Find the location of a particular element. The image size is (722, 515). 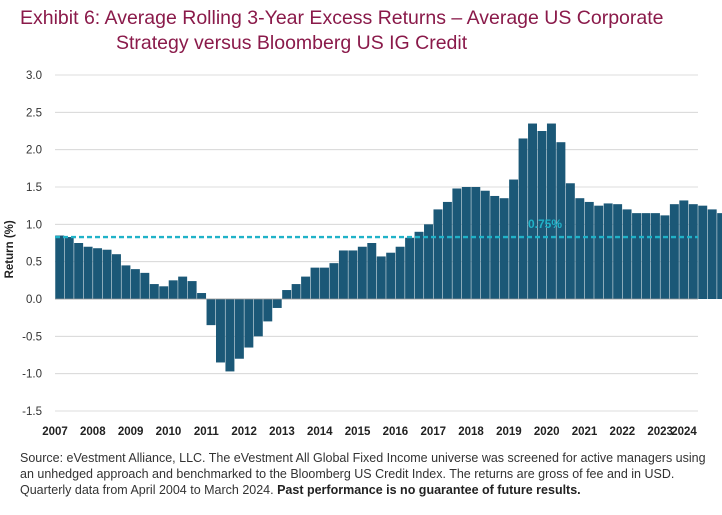

y-axis-label: Return (%) is located at coordinates (10, 249).